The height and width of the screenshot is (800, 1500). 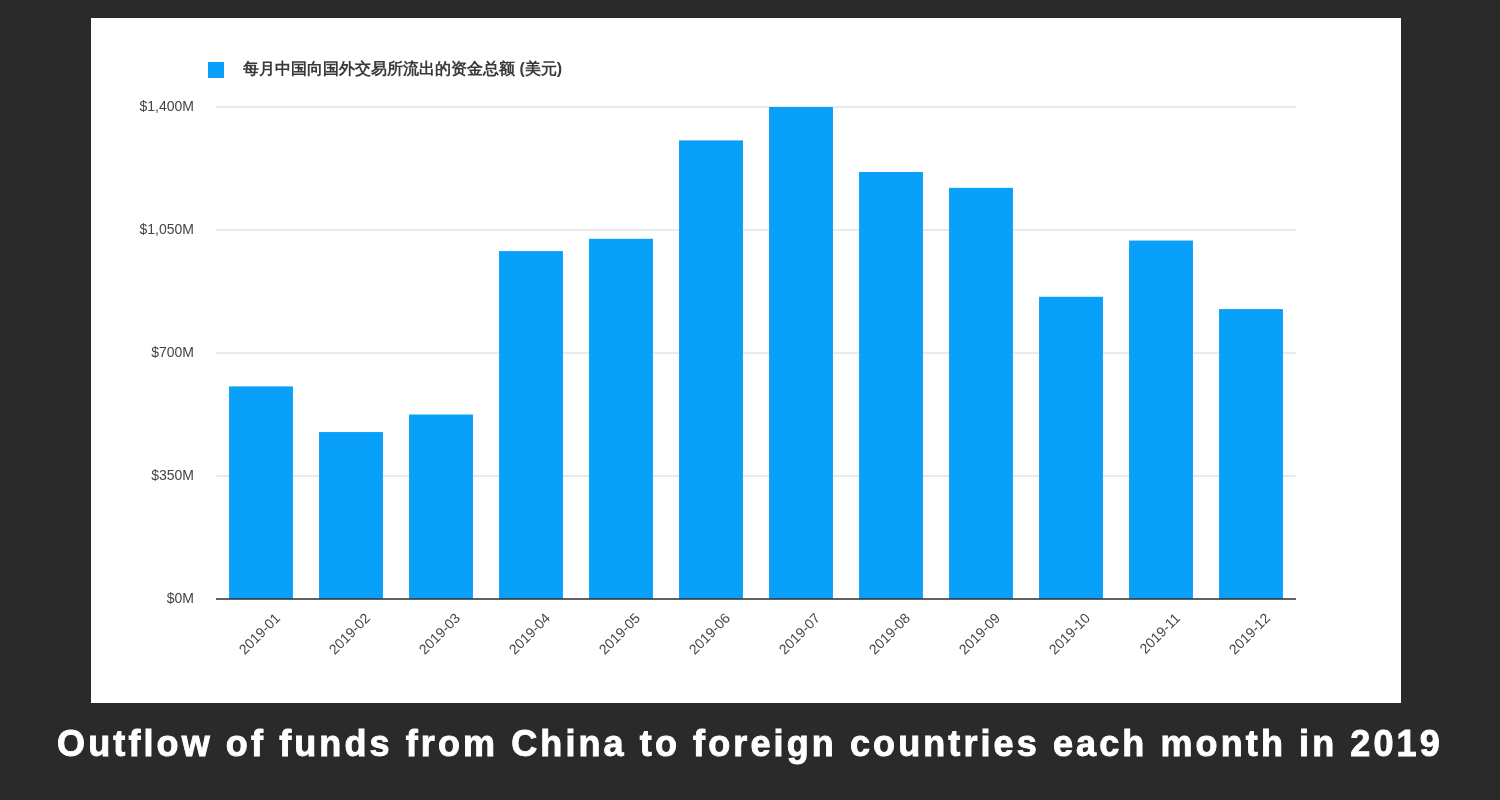 What do you see at coordinates (403, 69) in the screenshot?
I see `legend-label: 每月中国向国外交易所流出的资金总额 (美元)` at bounding box center [403, 69].